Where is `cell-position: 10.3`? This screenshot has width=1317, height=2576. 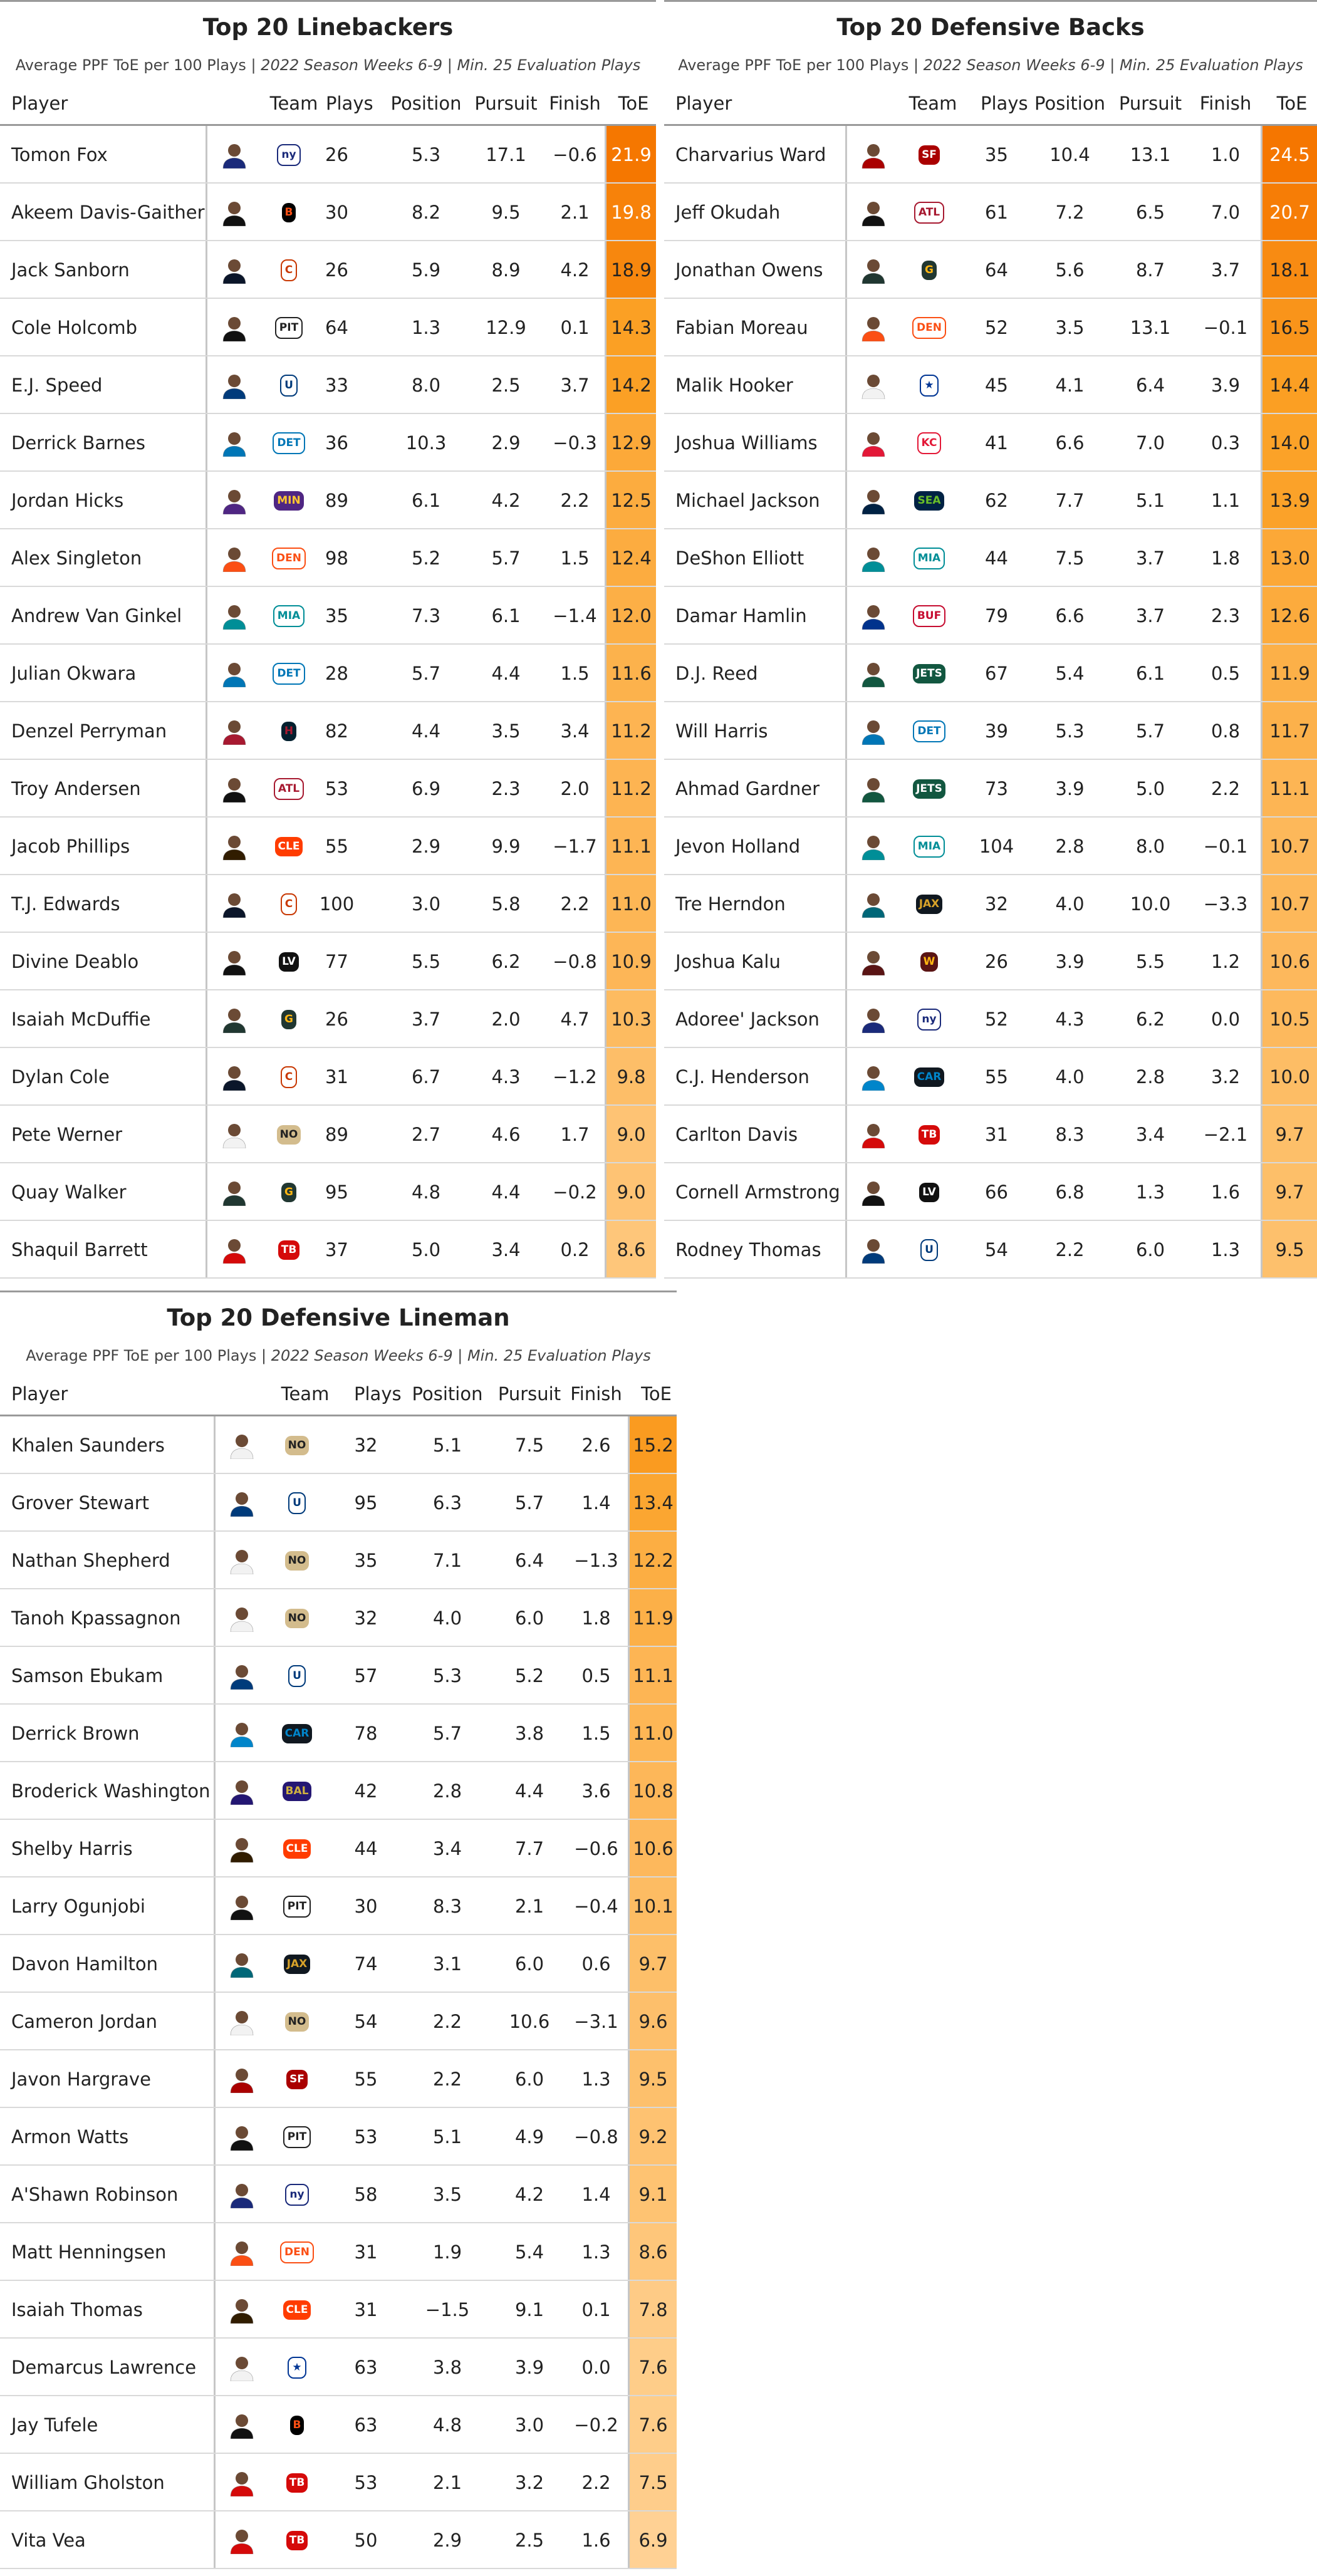
cell-position: 10.3 is located at coordinates (426, 443).